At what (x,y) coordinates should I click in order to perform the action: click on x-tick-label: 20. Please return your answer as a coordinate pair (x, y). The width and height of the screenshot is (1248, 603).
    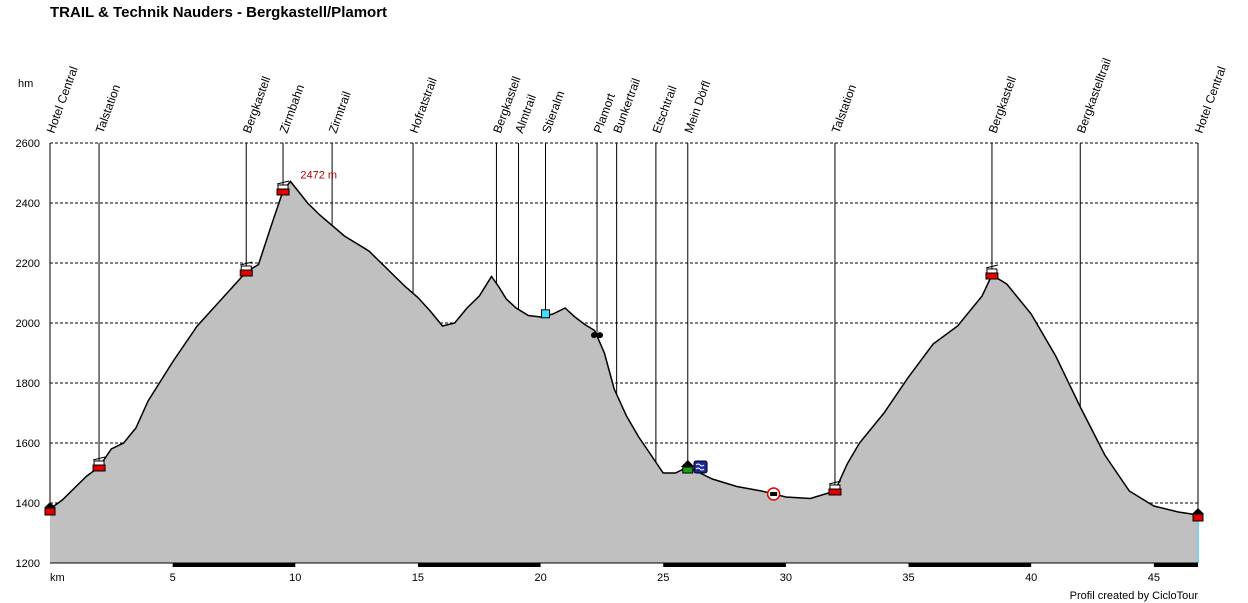
    Looking at the image, I should click on (540, 578).